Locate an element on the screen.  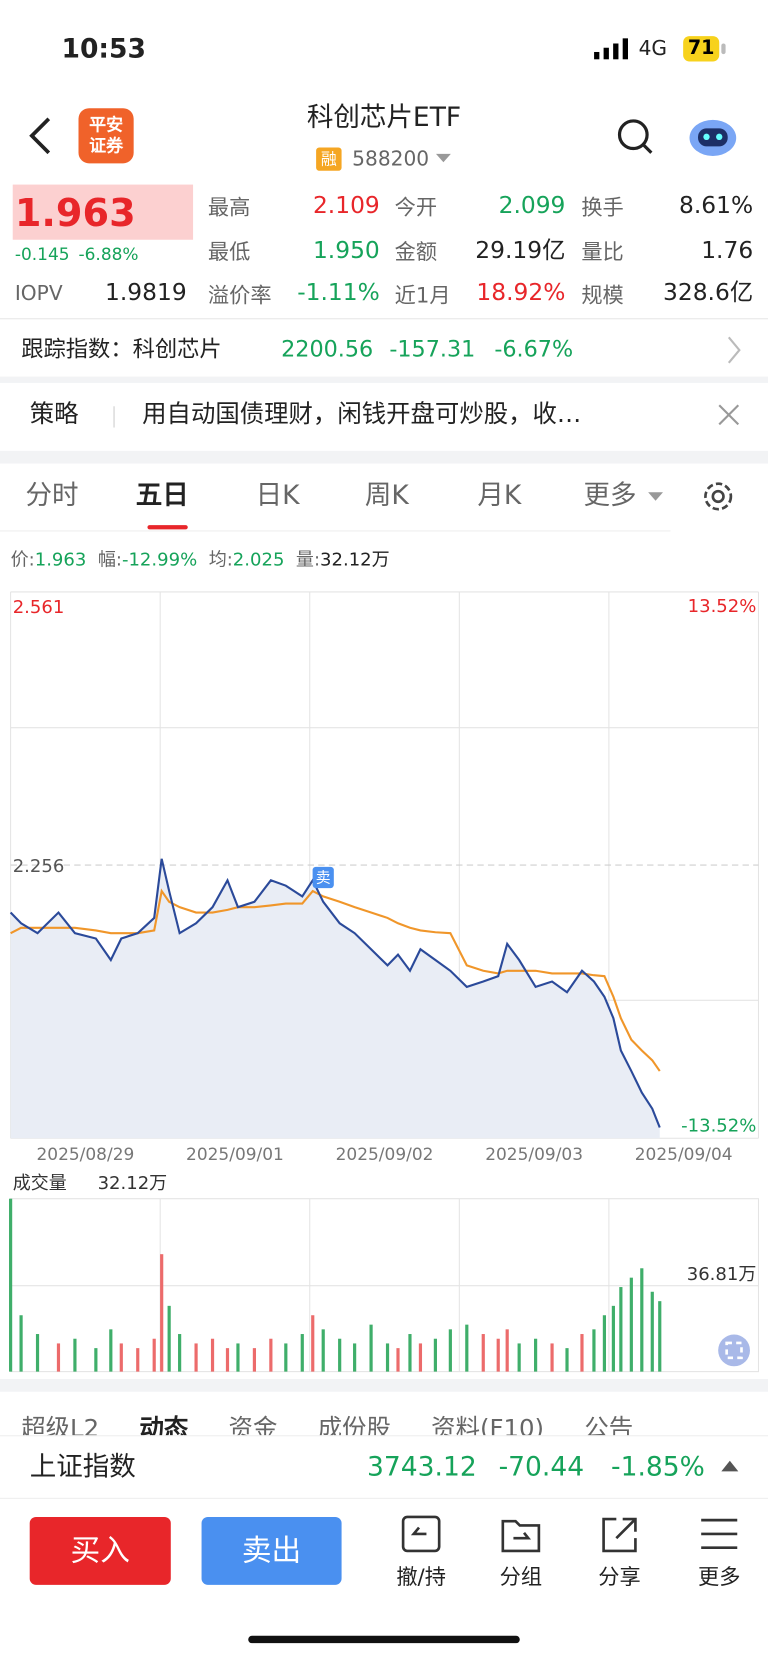
tool-label: 撤/持 is located at coordinates (421, 1576).